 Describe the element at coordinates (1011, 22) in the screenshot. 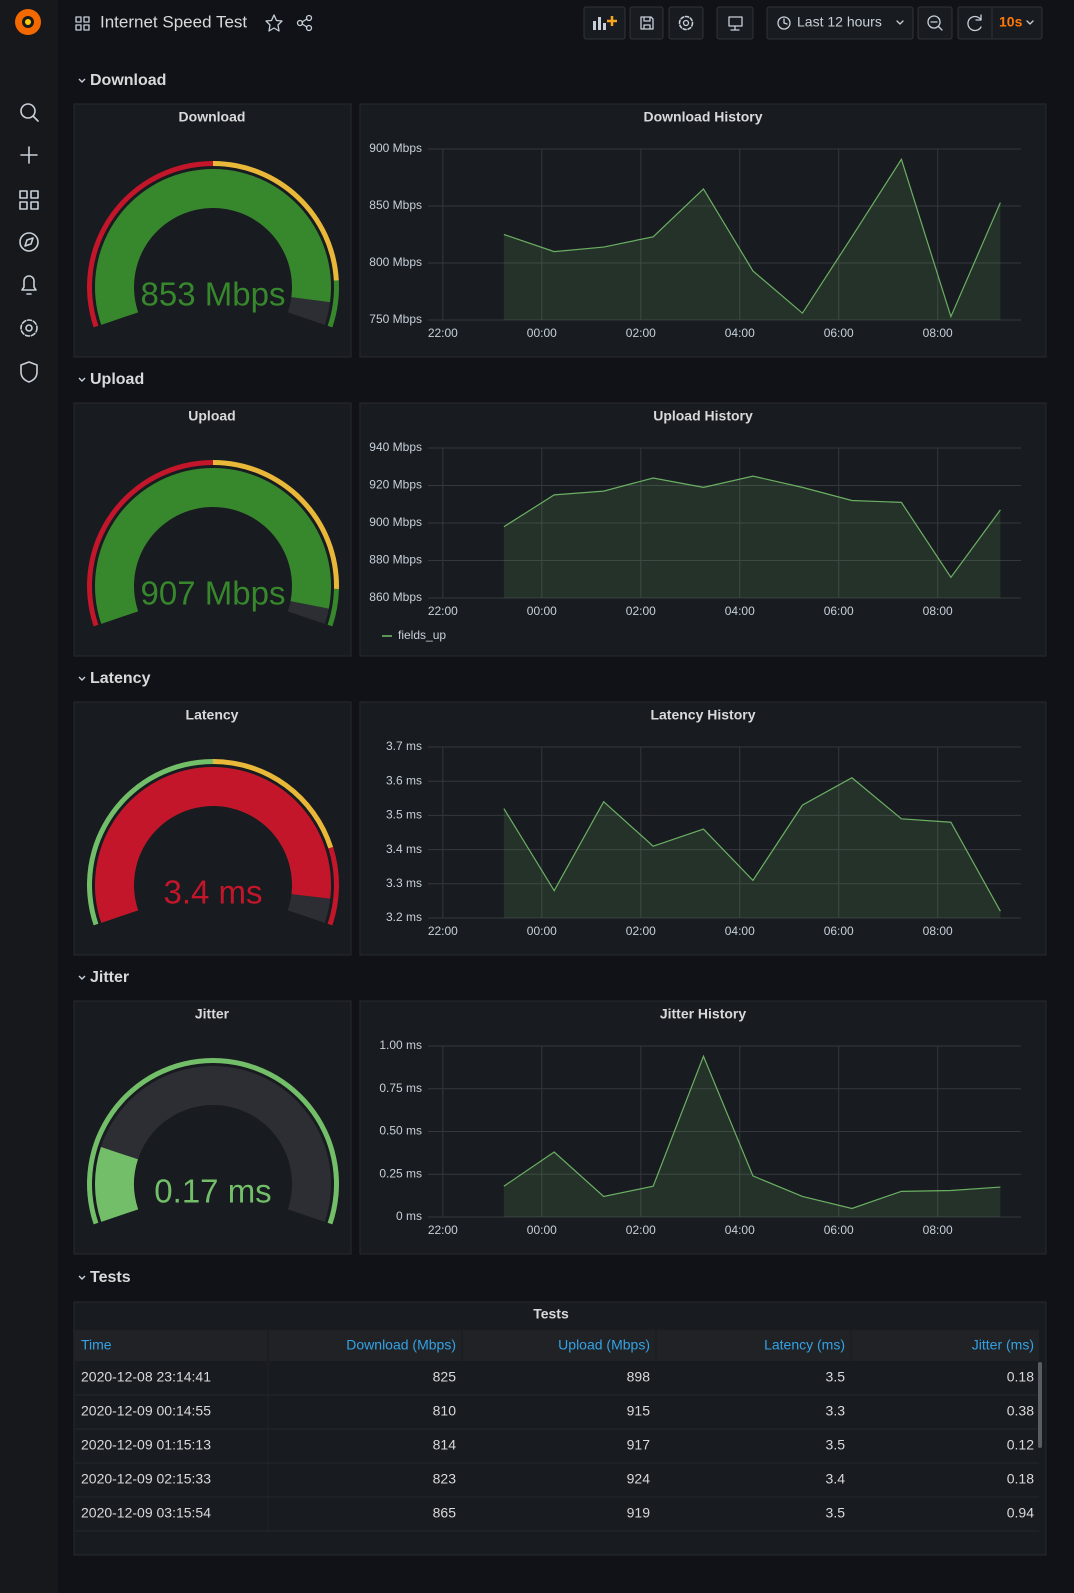

I see `refresh-interval: 10s` at that location.